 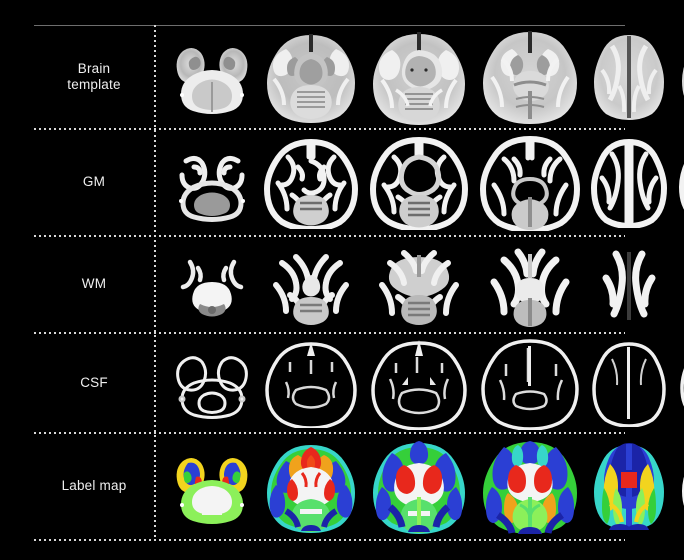 I want to click on slice-strip-brain-template, so click(x=419, y=77).